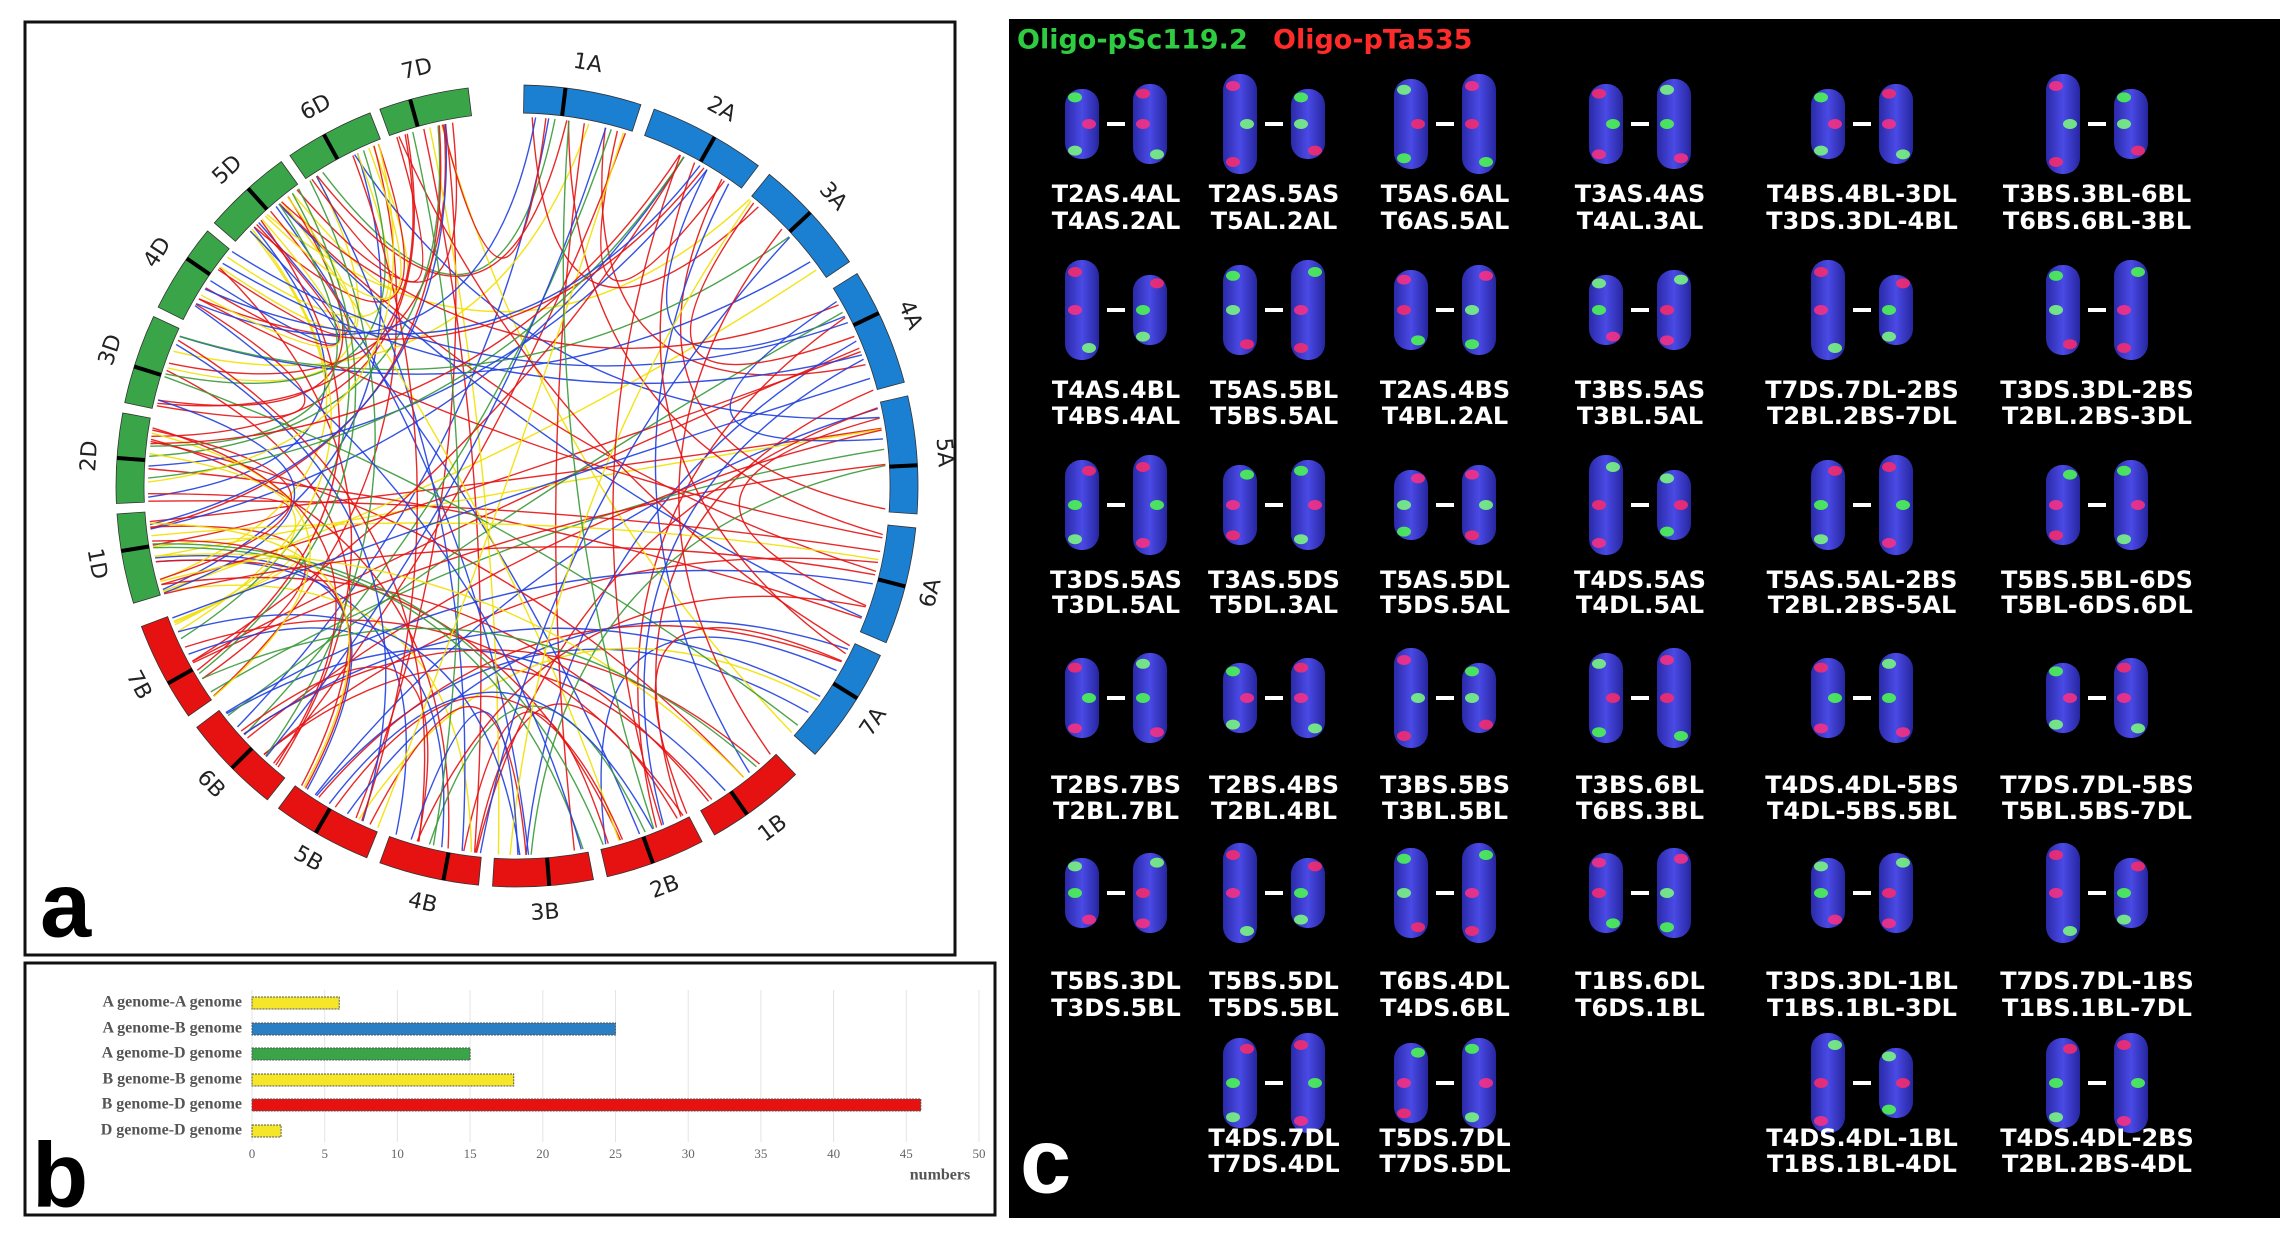 Image resolution: width=2295 pixels, height=1240 pixels. What do you see at coordinates (1274, 785) in the screenshot?
I see `translocation-label: T2BS.4BS` at bounding box center [1274, 785].